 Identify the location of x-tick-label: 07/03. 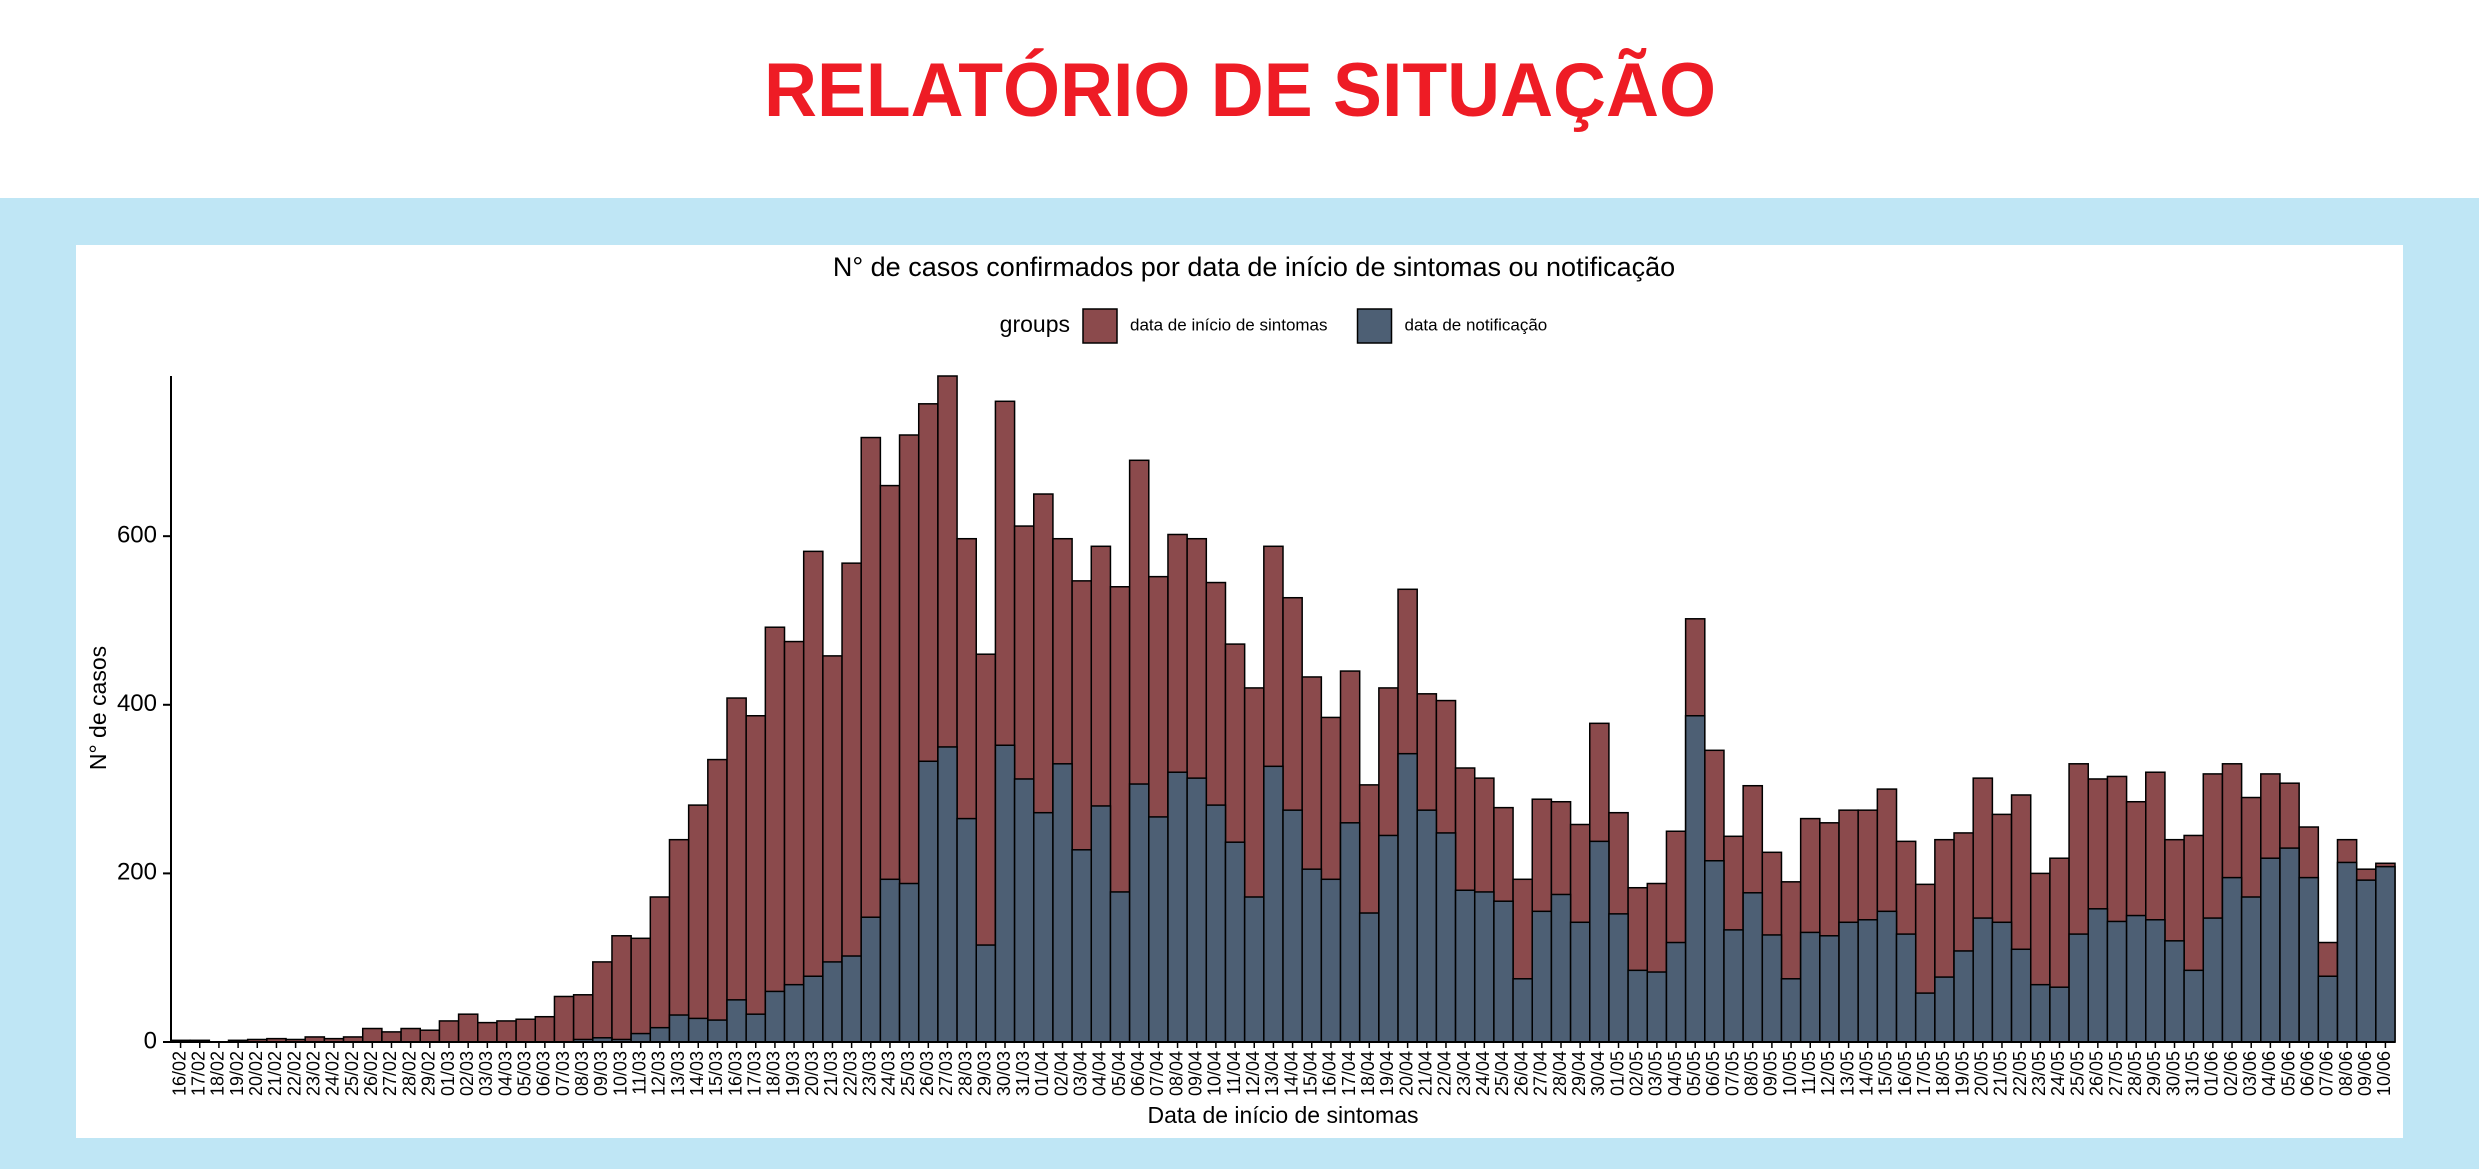
(563, 1073).